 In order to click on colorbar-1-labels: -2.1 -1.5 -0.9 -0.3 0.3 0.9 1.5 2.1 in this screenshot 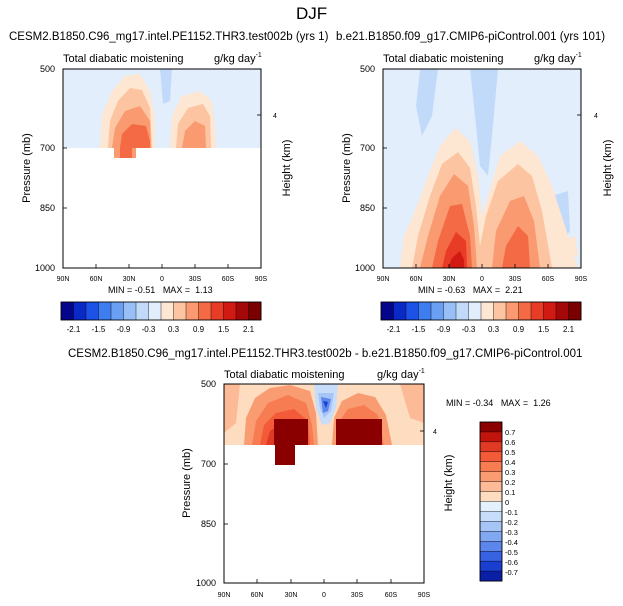, I will do `click(161, 329)`.